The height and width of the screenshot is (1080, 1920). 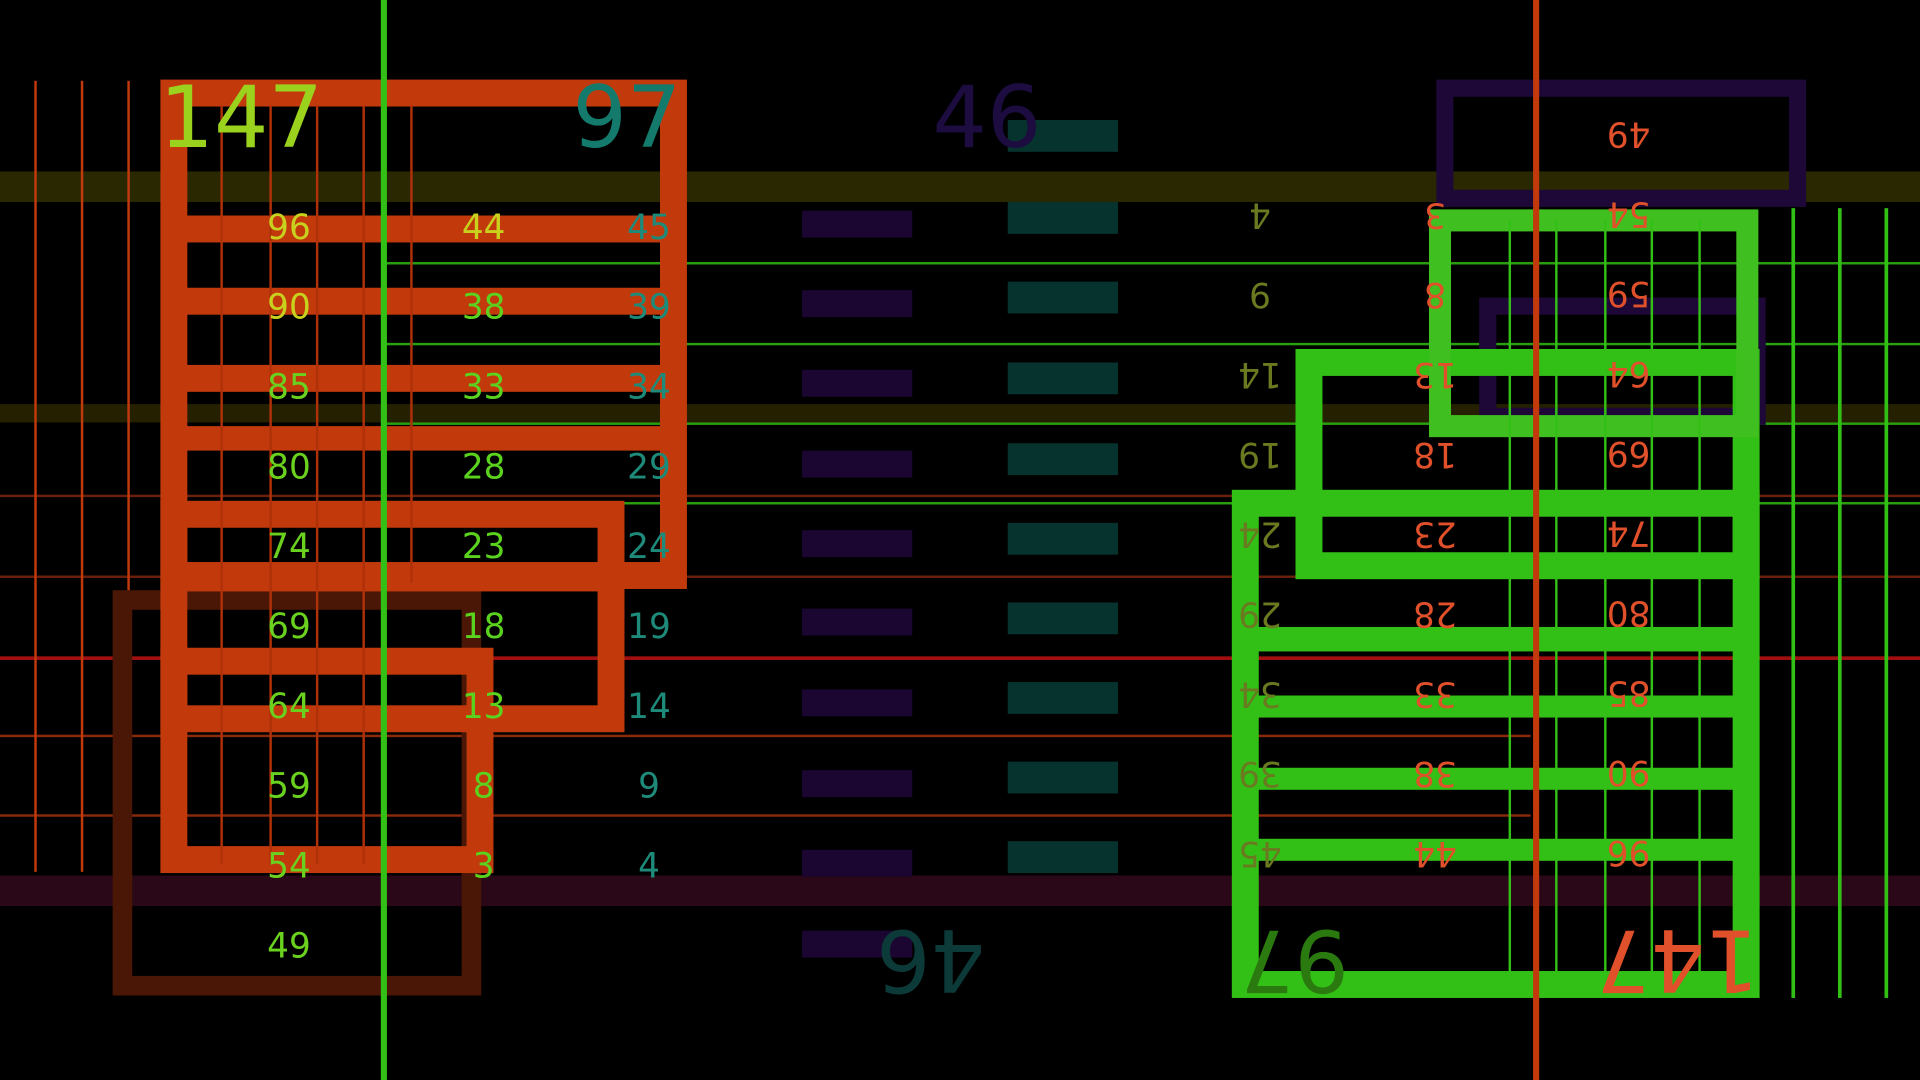 I want to click on green-vertical-line, so click(x=383, y=540).